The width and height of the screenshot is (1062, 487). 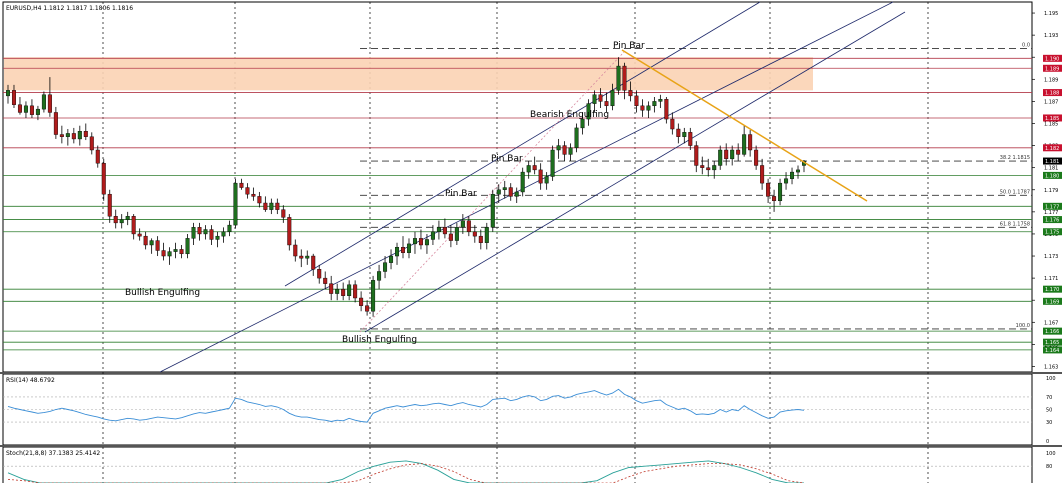 What do you see at coordinates (1052, 94) in the screenshot?
I see `level-price-tag-label: 1.188` at bounding box center [1052, 94].